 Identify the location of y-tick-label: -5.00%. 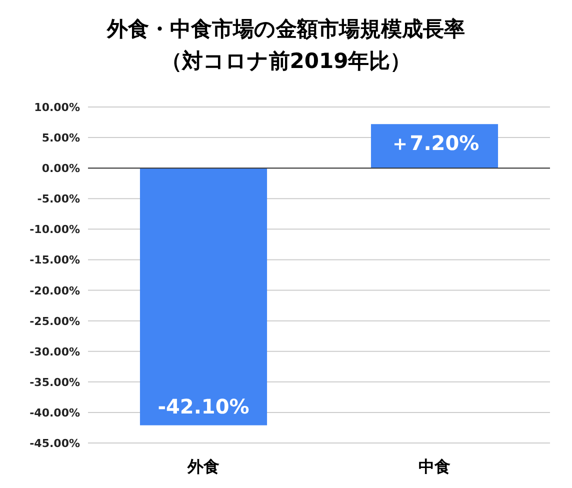
(58, 199).